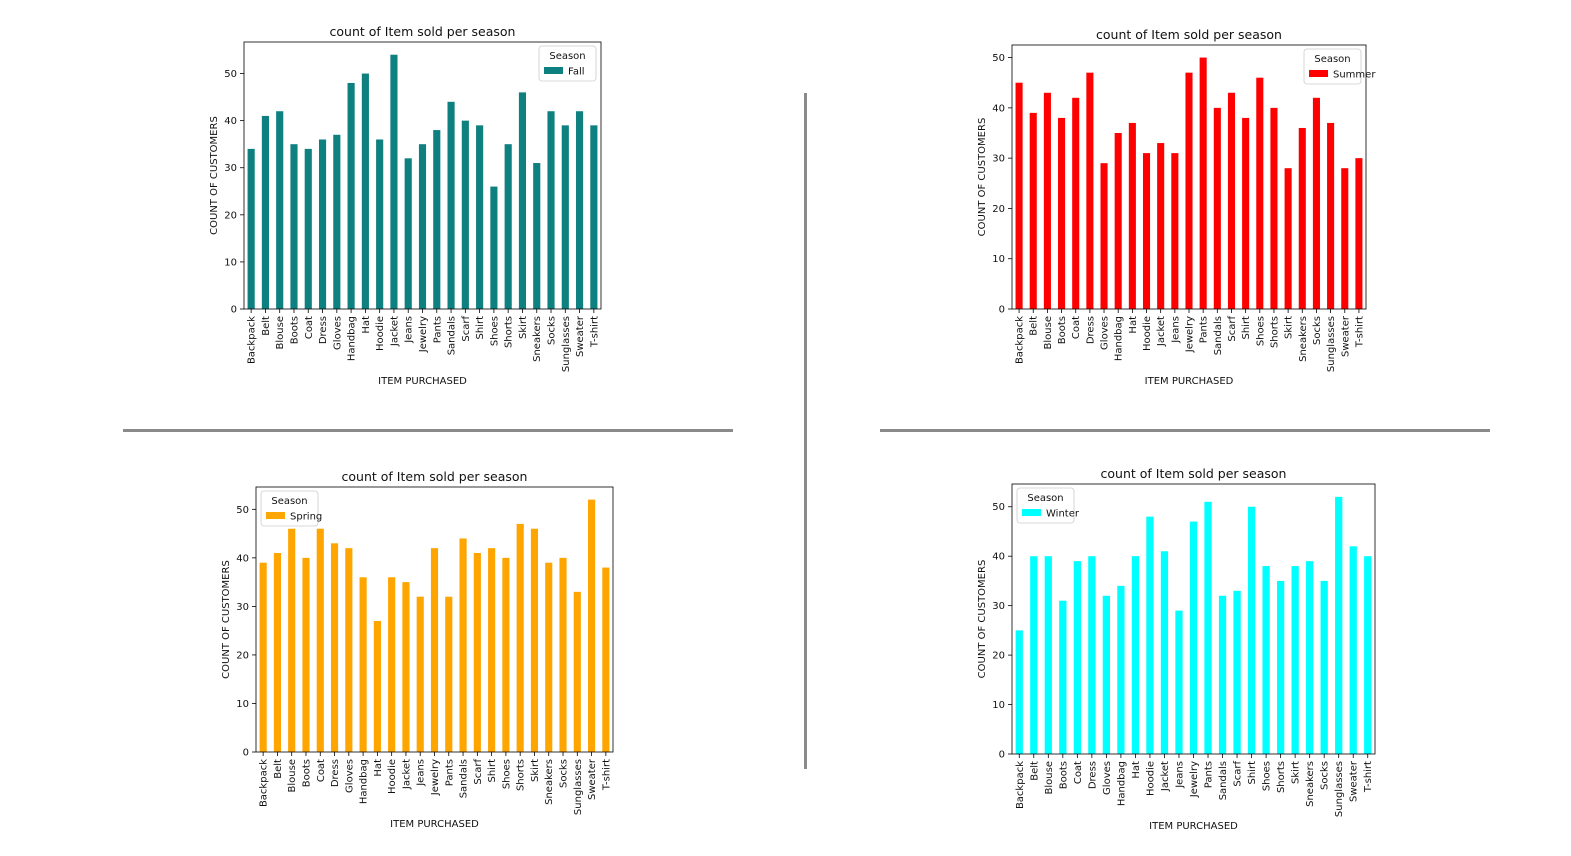  I want to click on y-tick-label: 20, so click(242, 655).